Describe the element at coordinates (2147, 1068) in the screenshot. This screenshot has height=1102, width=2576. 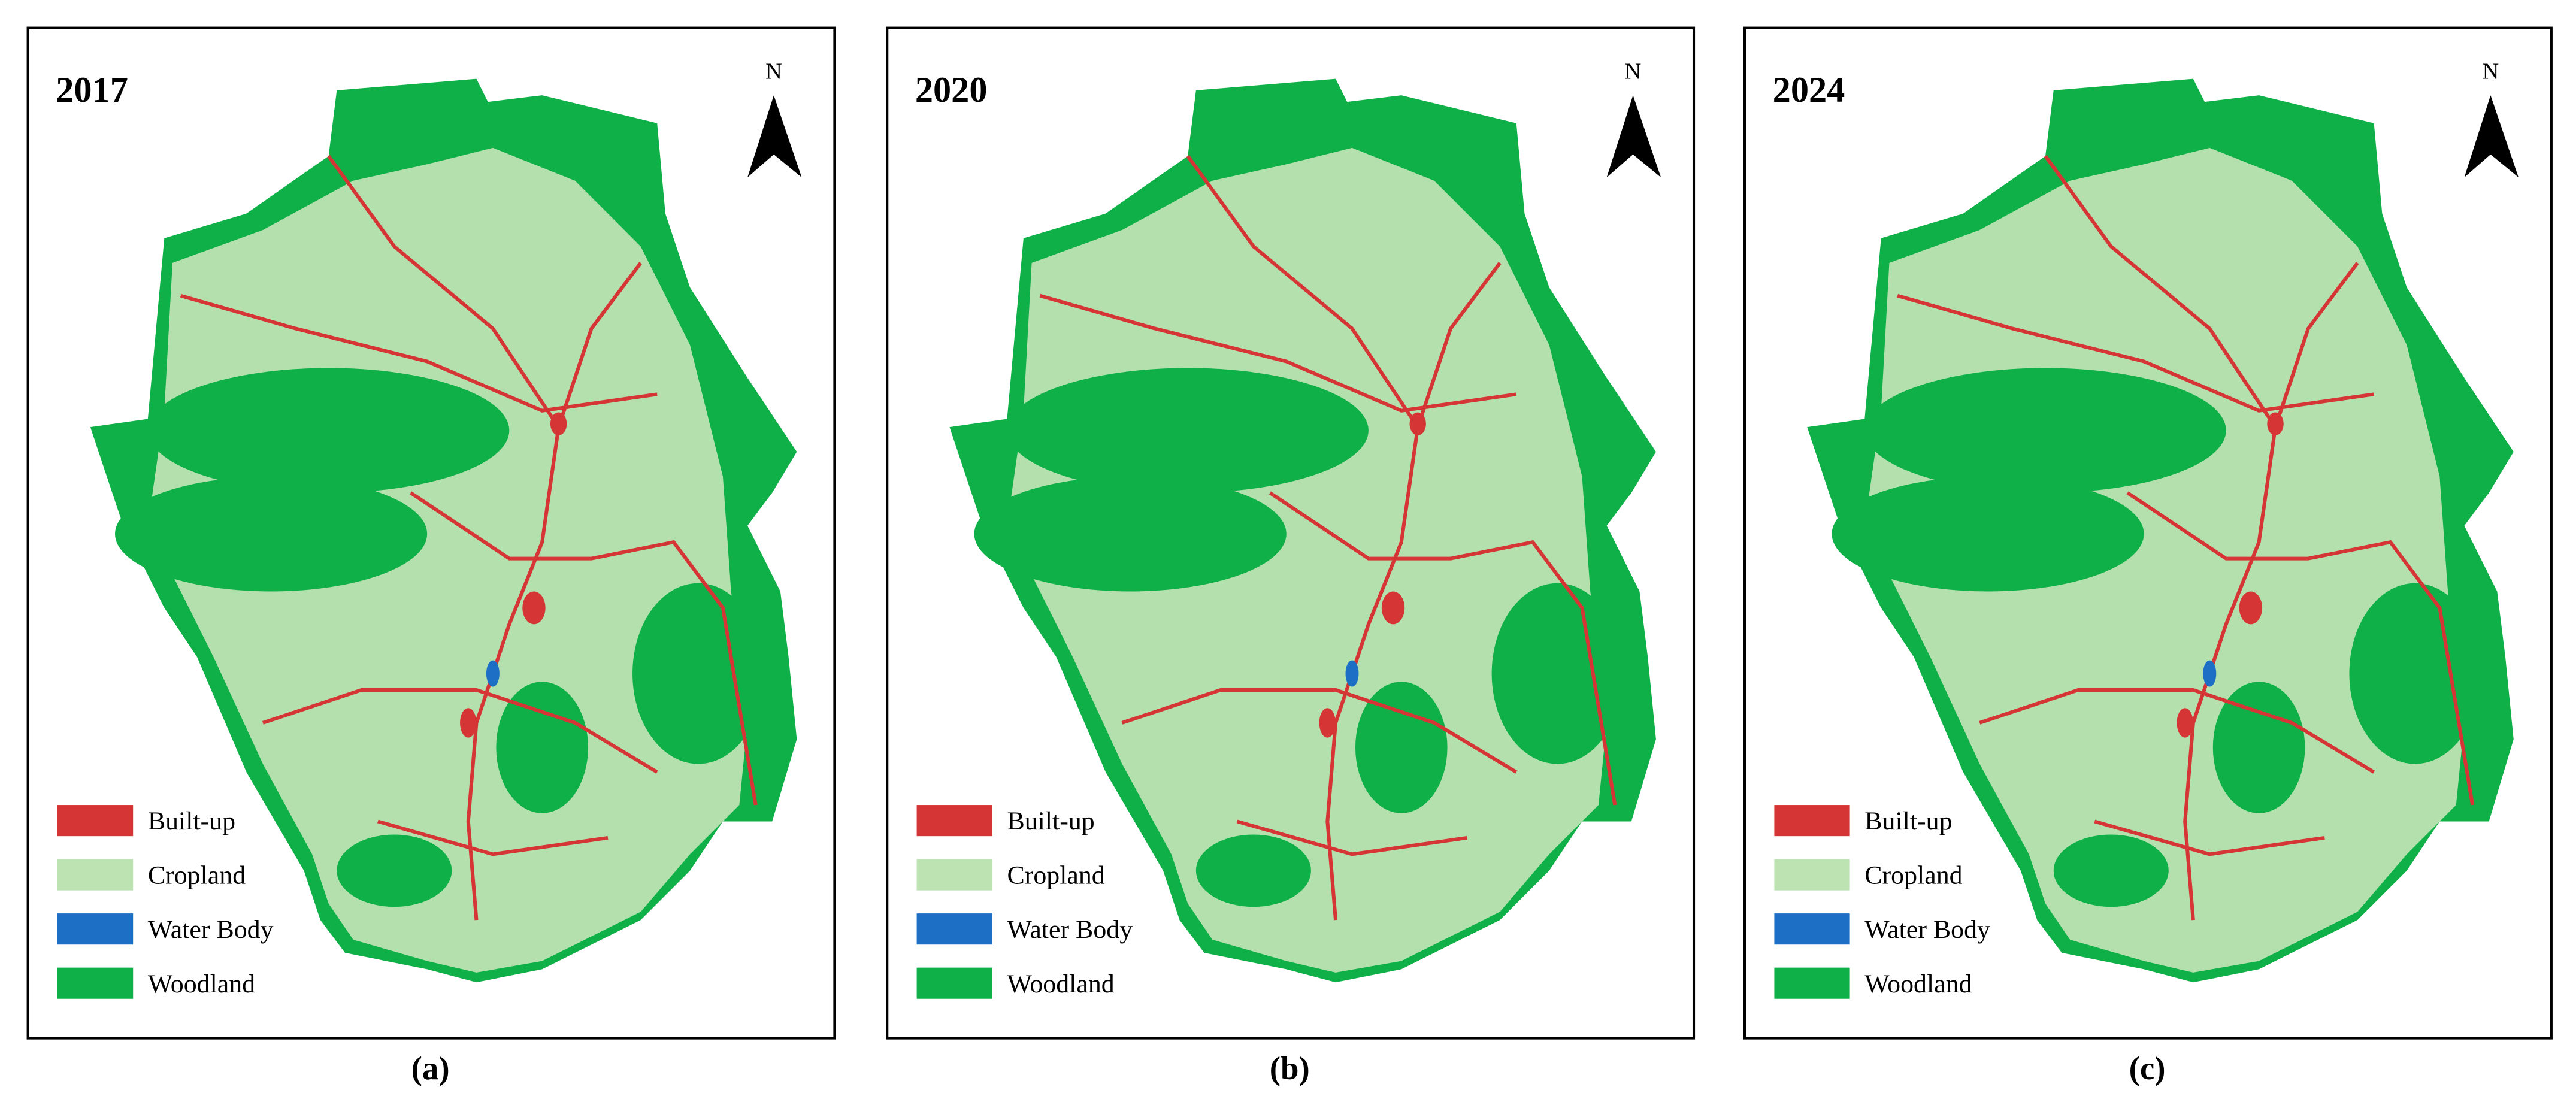
I see `panel-caption: (c)` at that location.